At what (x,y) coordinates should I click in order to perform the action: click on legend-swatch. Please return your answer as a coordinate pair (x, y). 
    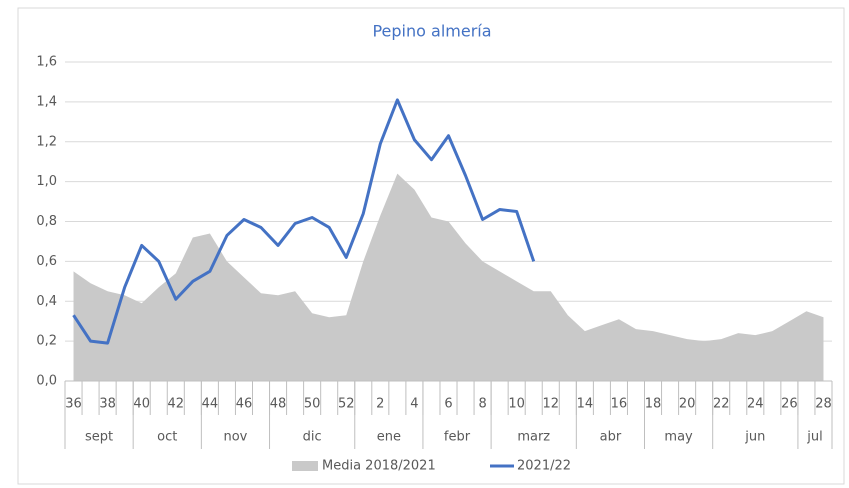
    Looking at the image, I should click on (305, 466).